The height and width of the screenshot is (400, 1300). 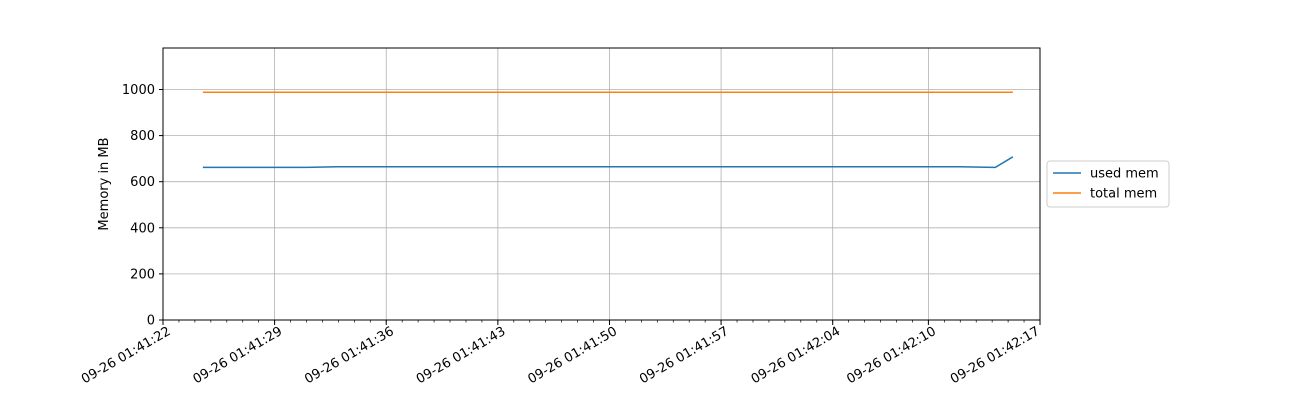 I want to click on x-tick-label-right-edge: 09-26 01:42:17, so click(x=995, y=355).